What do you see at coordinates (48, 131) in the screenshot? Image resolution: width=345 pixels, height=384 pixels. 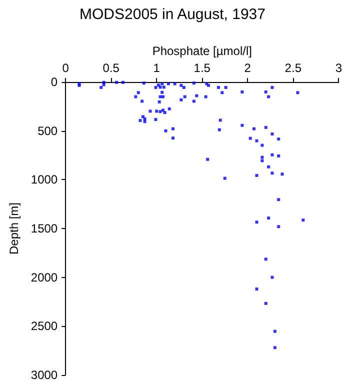 I see `y-tick-label: 500` at bounding box center [48, 131].